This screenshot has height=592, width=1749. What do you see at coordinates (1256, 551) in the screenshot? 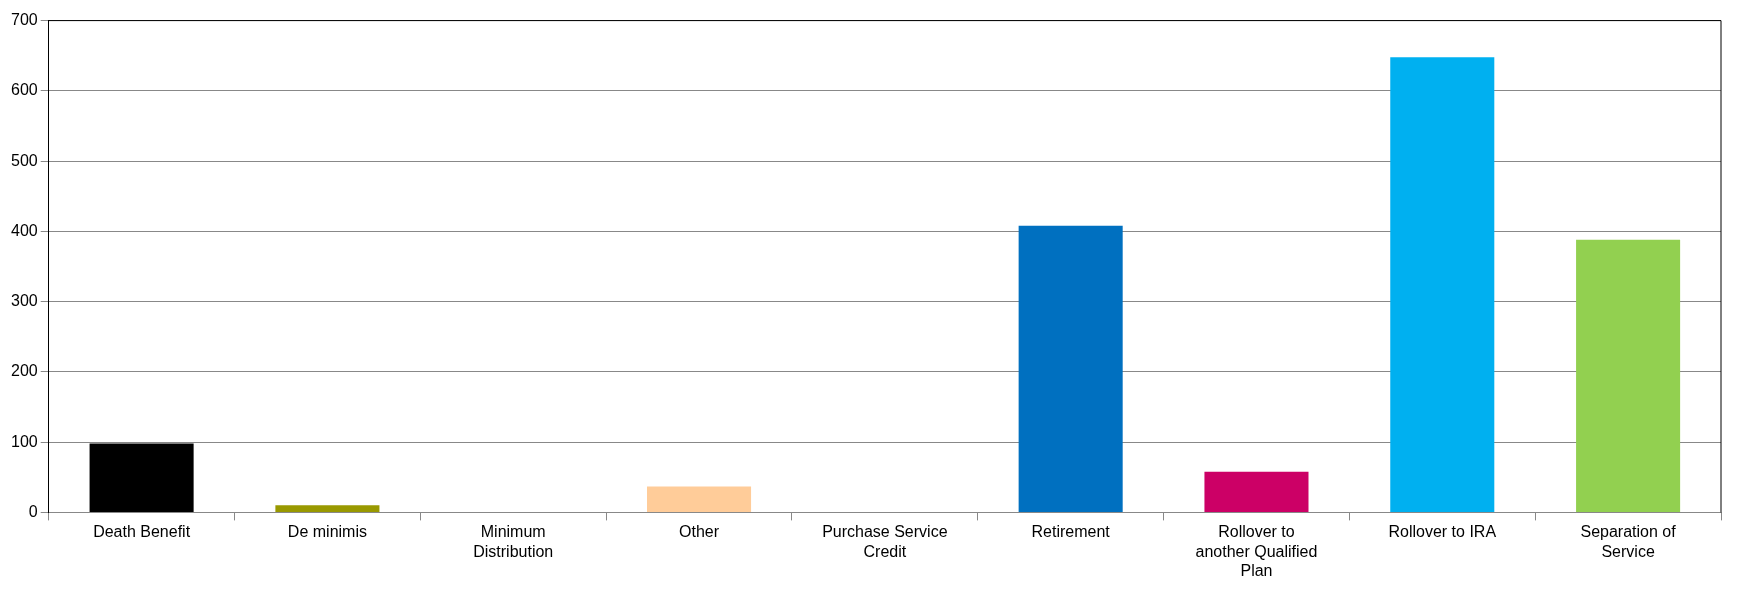
I see `x-tick-label: Rollover to another Qualified Plan` at bounding box center [1256, 551].